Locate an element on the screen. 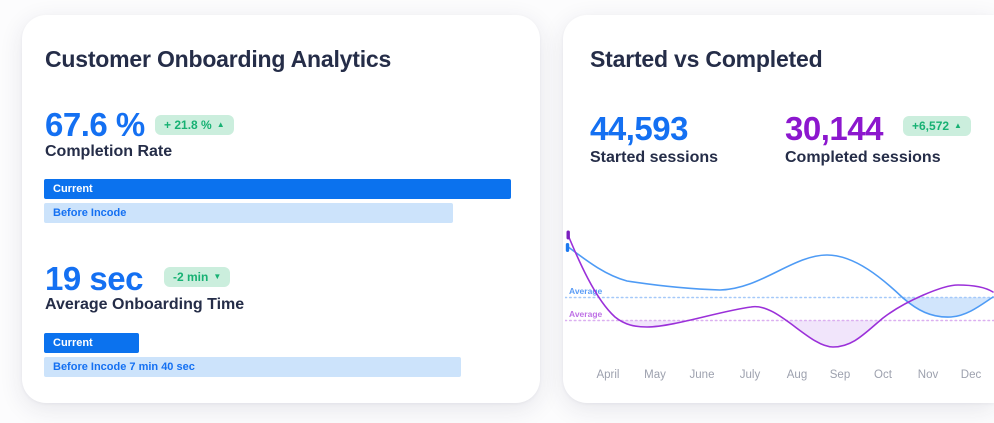 The width and height of the screenshot is (994, 423). month-label: April is located at coordinates (607, 375).